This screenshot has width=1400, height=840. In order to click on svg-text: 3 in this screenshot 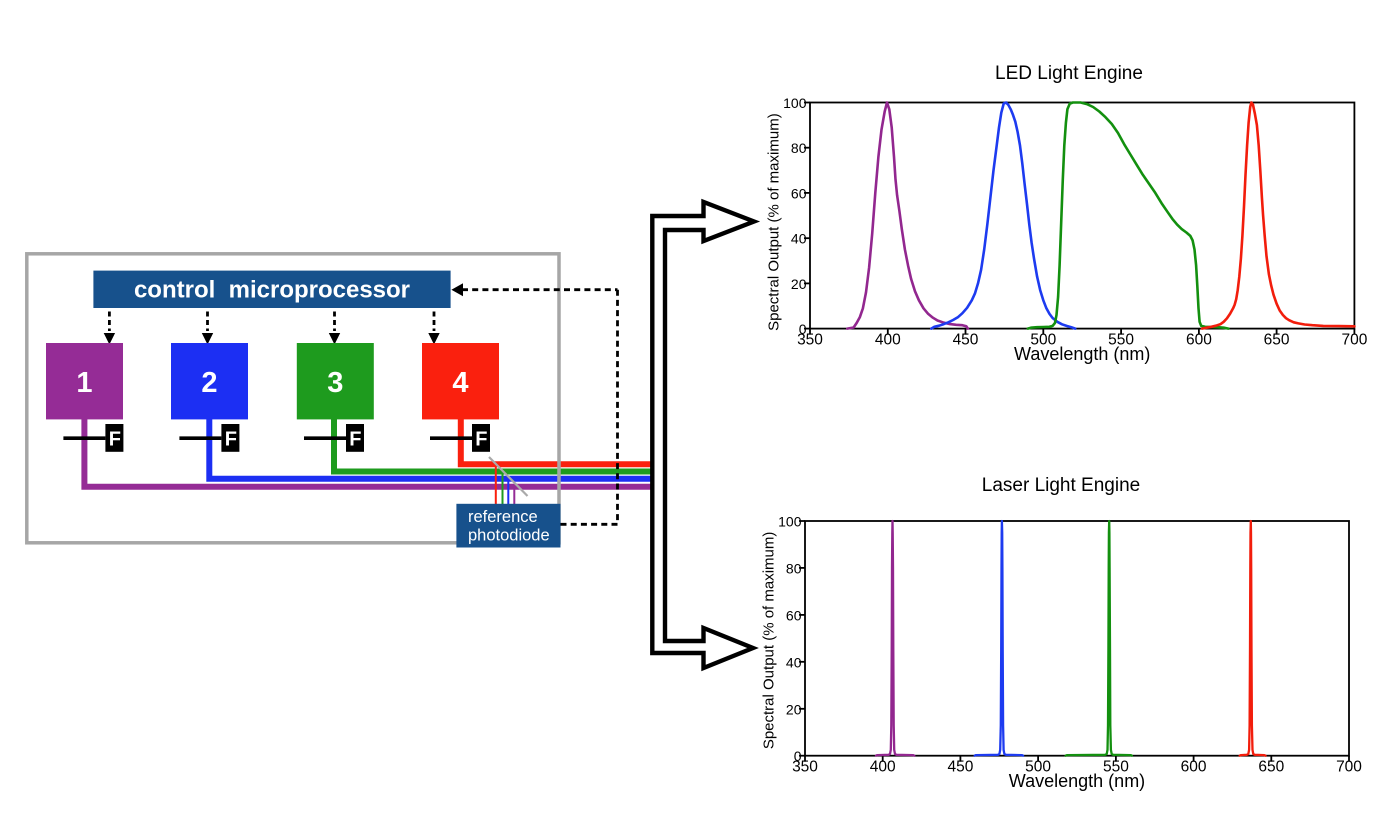, I will do `click(335, 383)`.